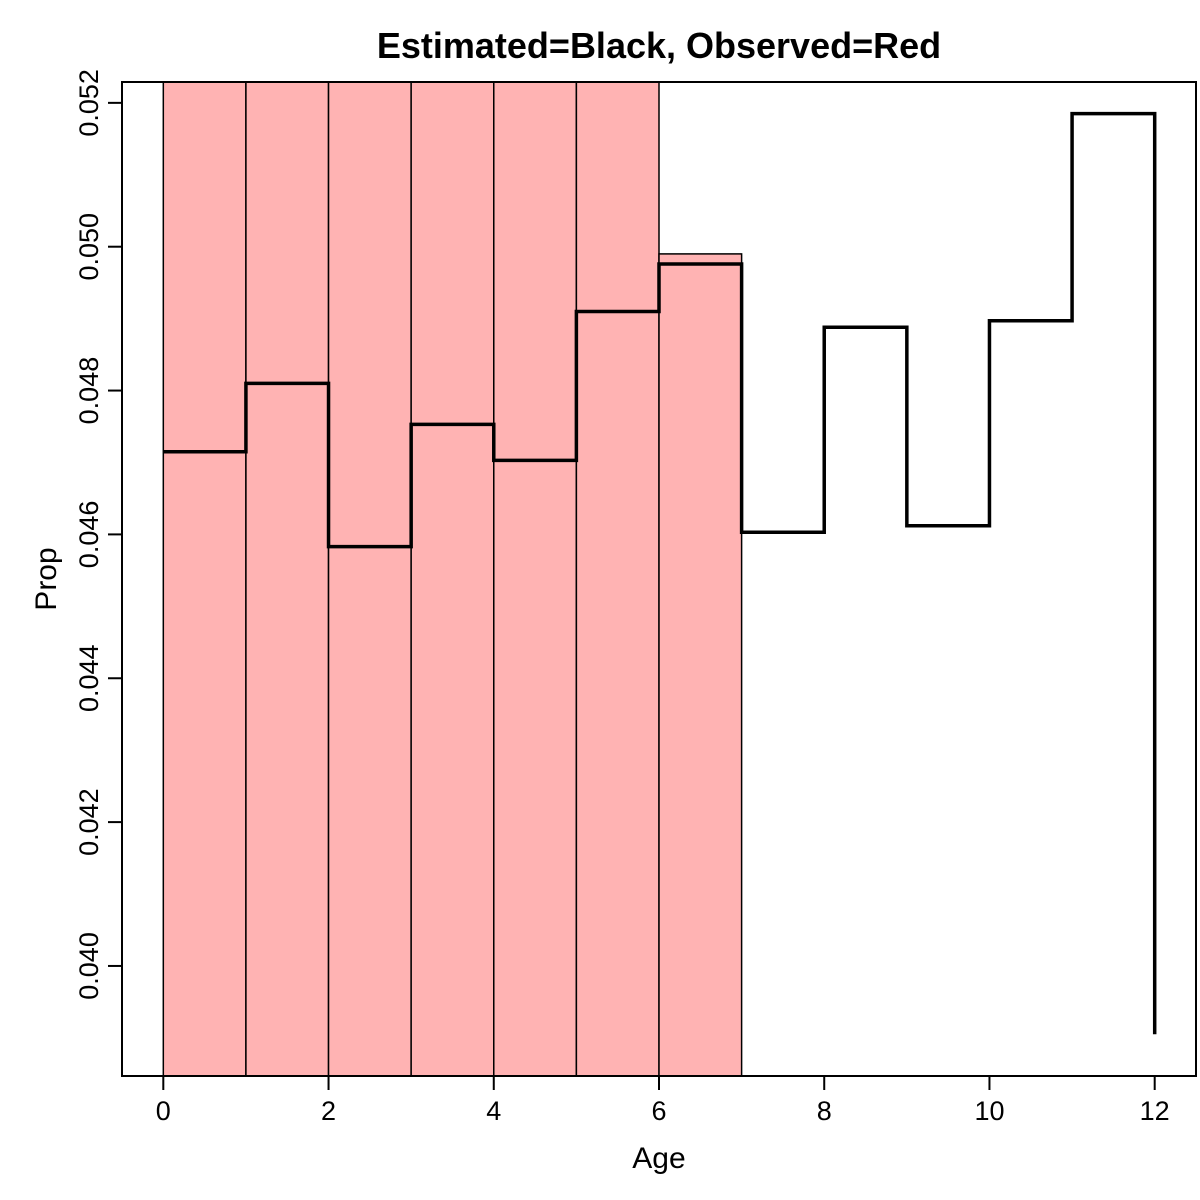  Describe the element at coordinates (328, 1111) in the screenshot. I see `x-tick-label: 2` at that location.